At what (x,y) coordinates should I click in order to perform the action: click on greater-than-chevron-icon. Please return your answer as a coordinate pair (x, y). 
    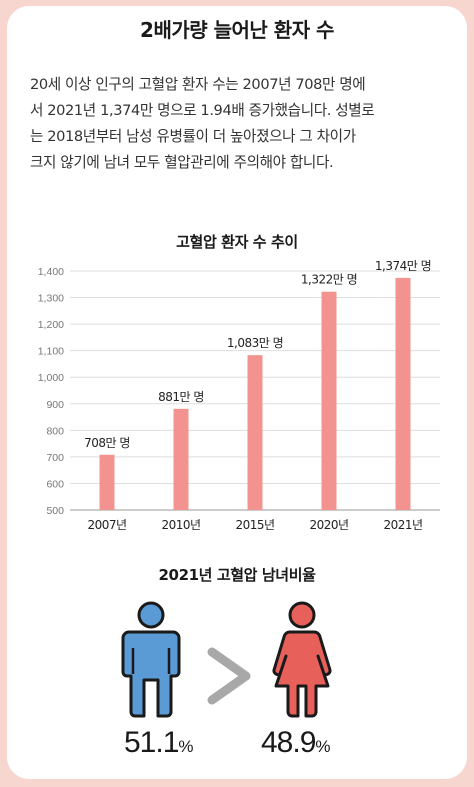
    Looking at the image, I should click on (229, 676).